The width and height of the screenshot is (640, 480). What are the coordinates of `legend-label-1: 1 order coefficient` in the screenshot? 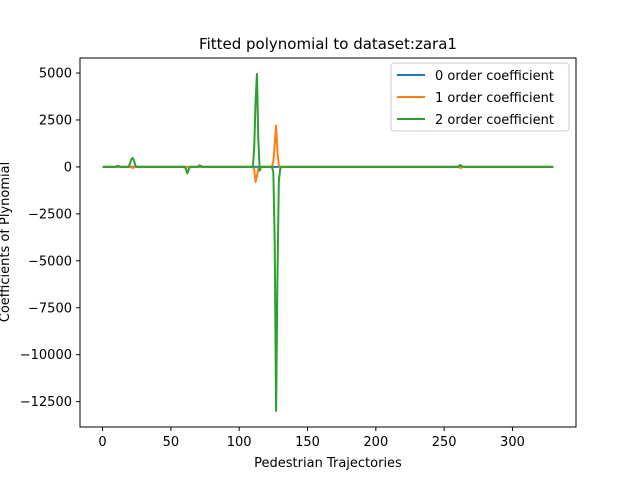 It's located at (494, 98).